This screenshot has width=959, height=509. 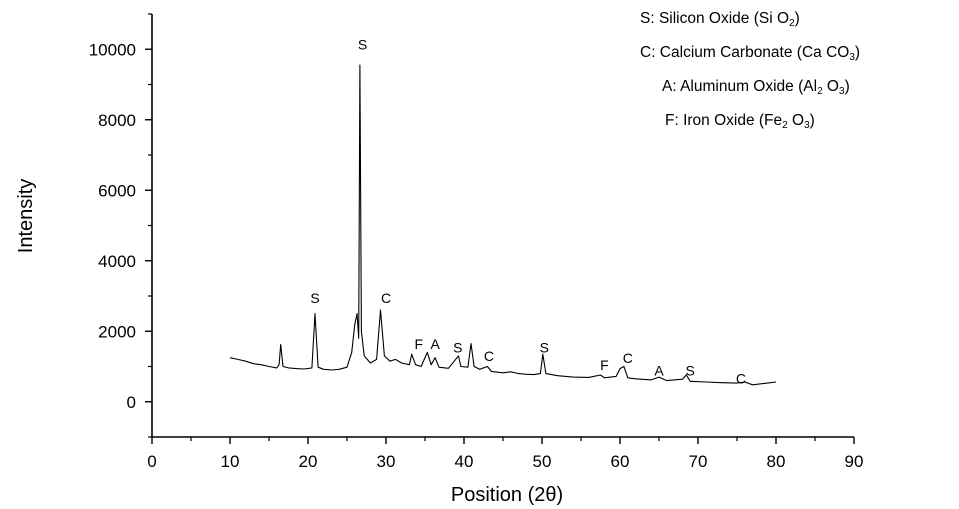 What do you see at coordinates (628, 358) in the screenshot?
I see `peak-label-c-9: C` at bounding box center [628, 358].